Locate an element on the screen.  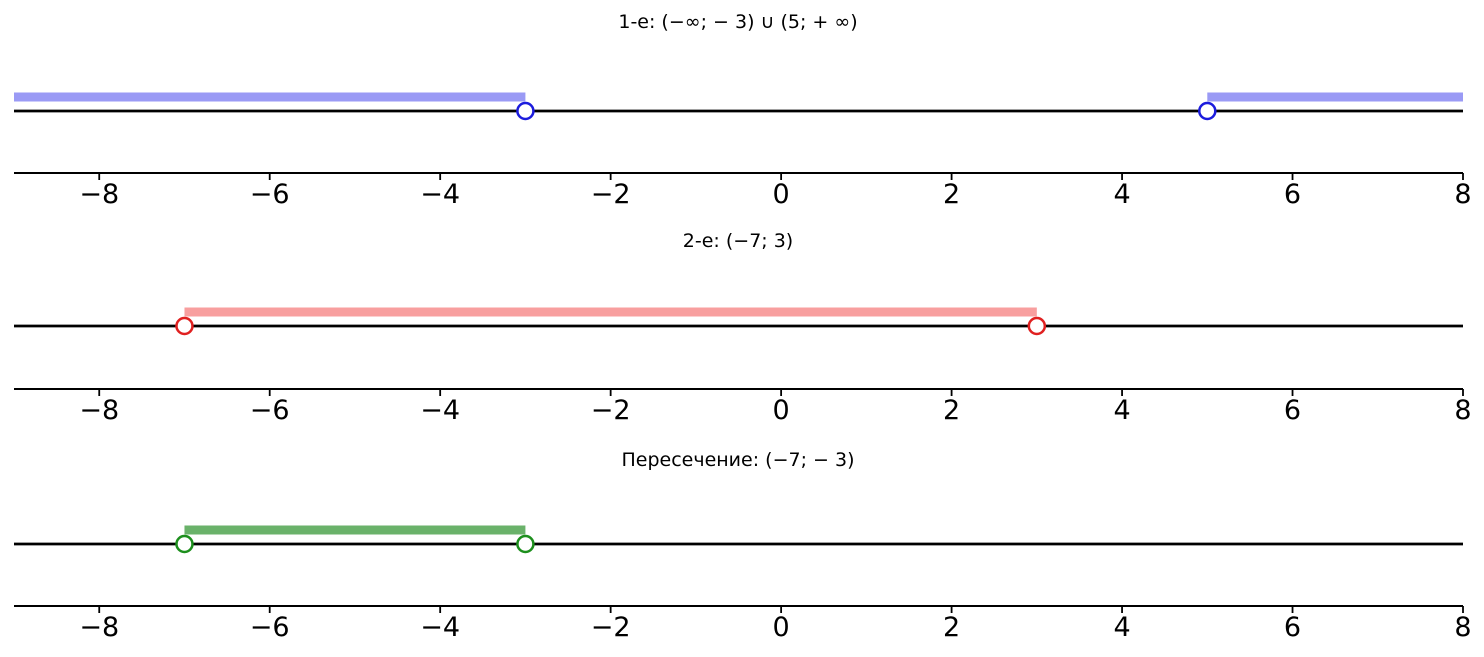
panel-1-title: 1-е: (−∞; − 3) ∪ (5; + ∞) is located at coordinates (737, 22).